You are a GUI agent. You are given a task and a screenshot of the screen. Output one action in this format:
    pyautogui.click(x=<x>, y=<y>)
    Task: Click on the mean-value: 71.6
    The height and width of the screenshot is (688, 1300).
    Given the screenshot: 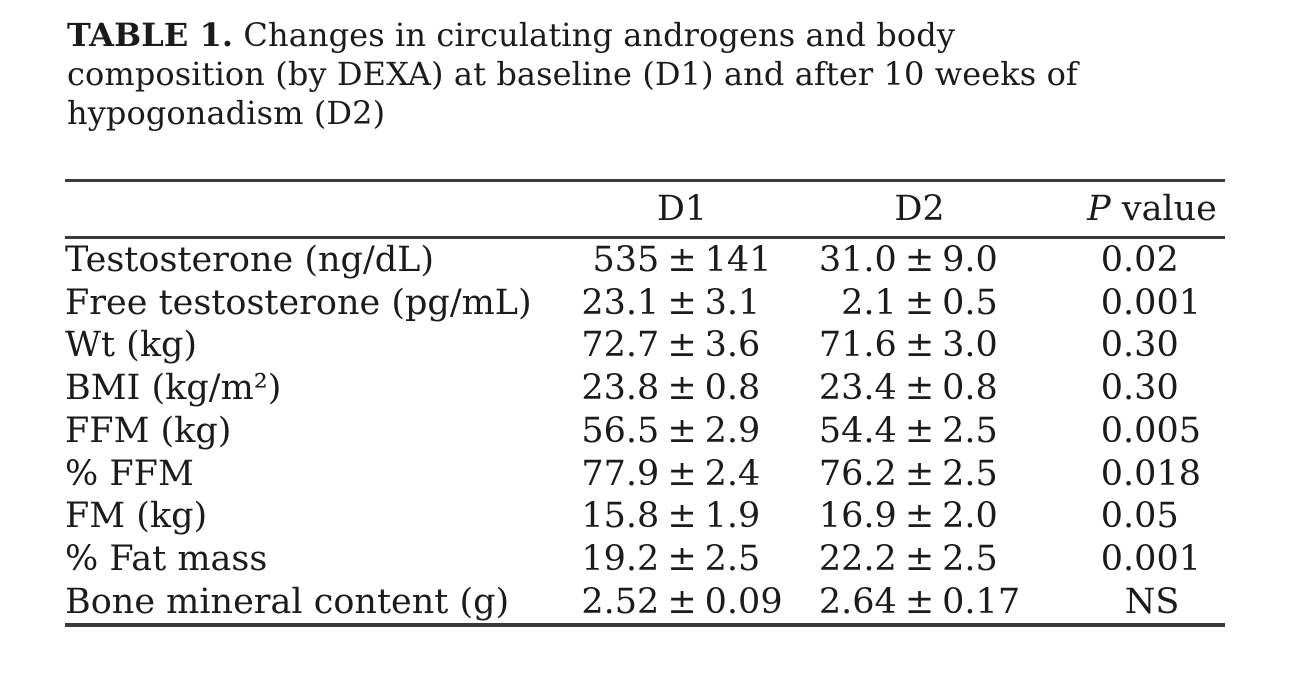 What is the action you would take?
    pyautogui.click(x=857, y=345)
    